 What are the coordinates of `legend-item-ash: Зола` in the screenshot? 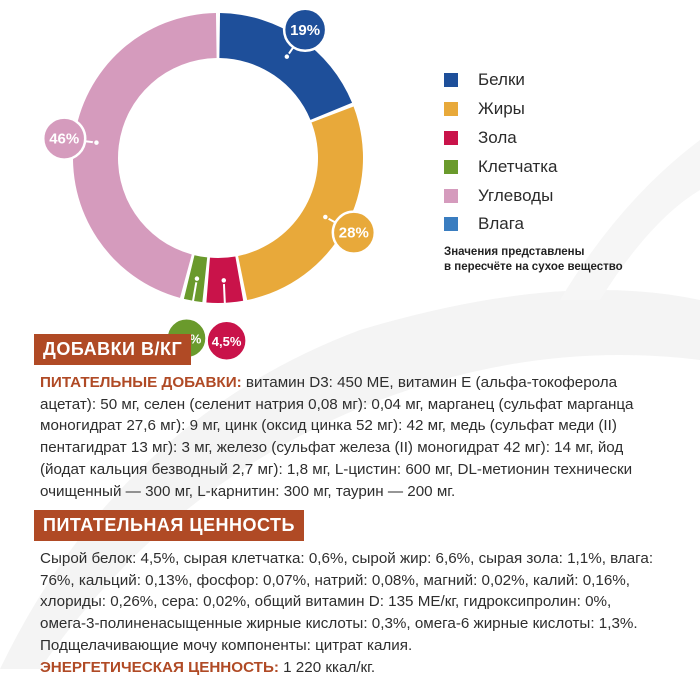 It's located at (501, 138).